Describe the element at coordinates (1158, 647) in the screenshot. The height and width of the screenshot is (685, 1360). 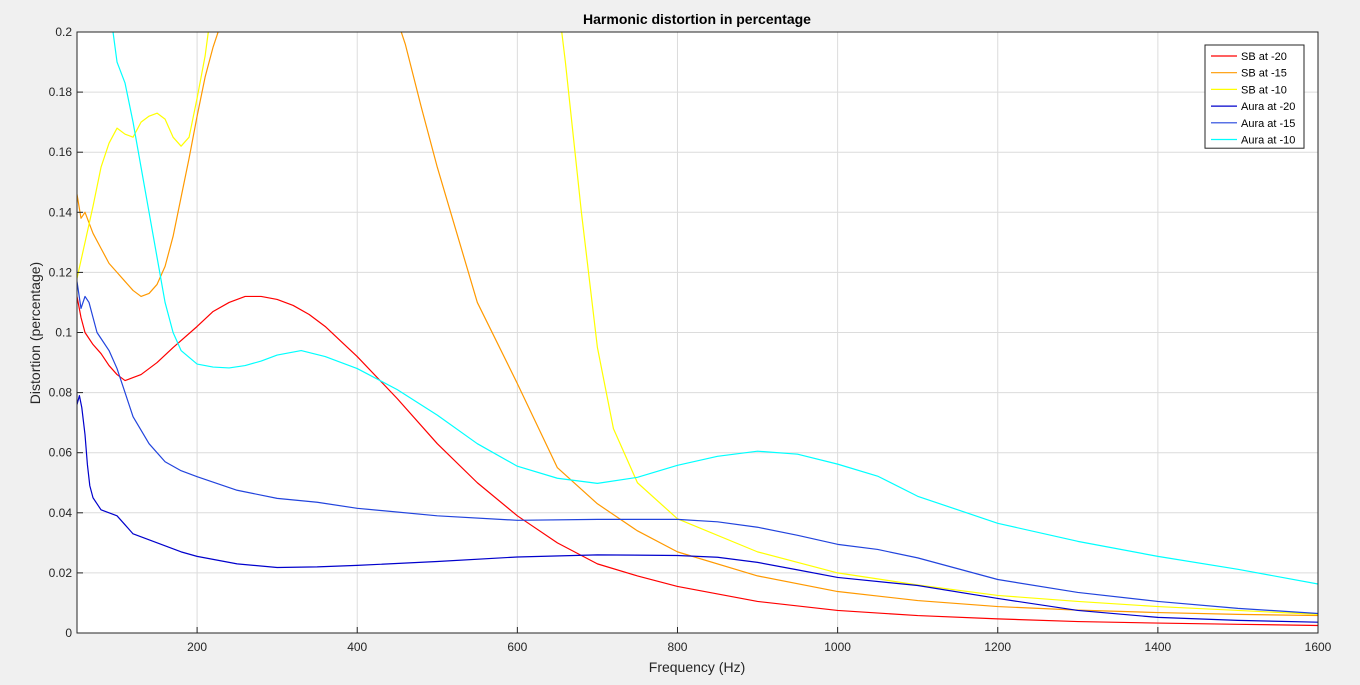
I see `x-tick-label: 1400` at that location.